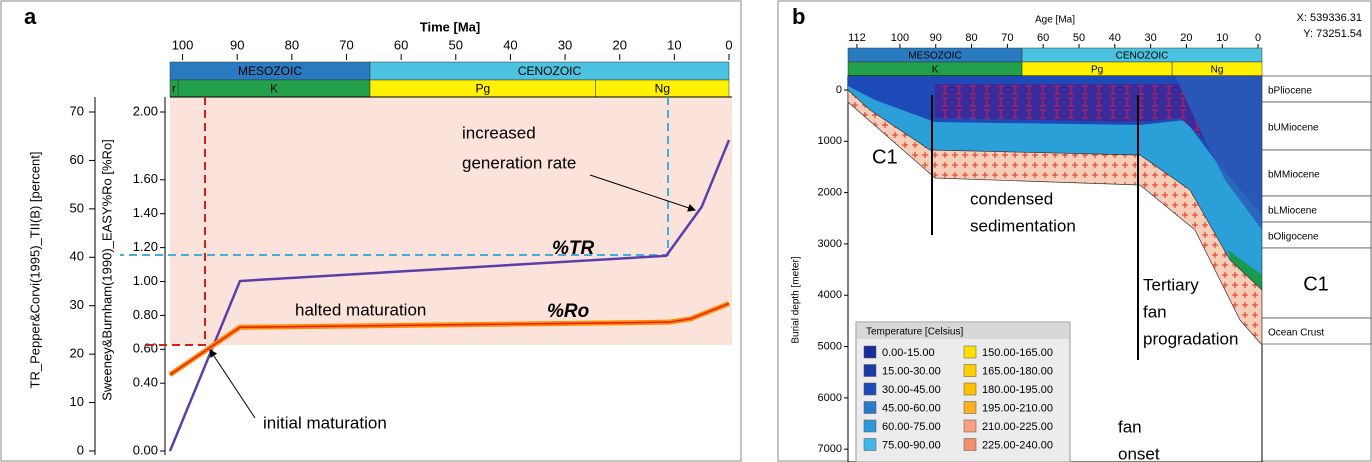 This screenshot has width=1372, height=462. What do you see at coordinates (914, 332) in the screenshot?
I see `legend-title: Temperature [Celsius]` at bounding box center [914, 332].